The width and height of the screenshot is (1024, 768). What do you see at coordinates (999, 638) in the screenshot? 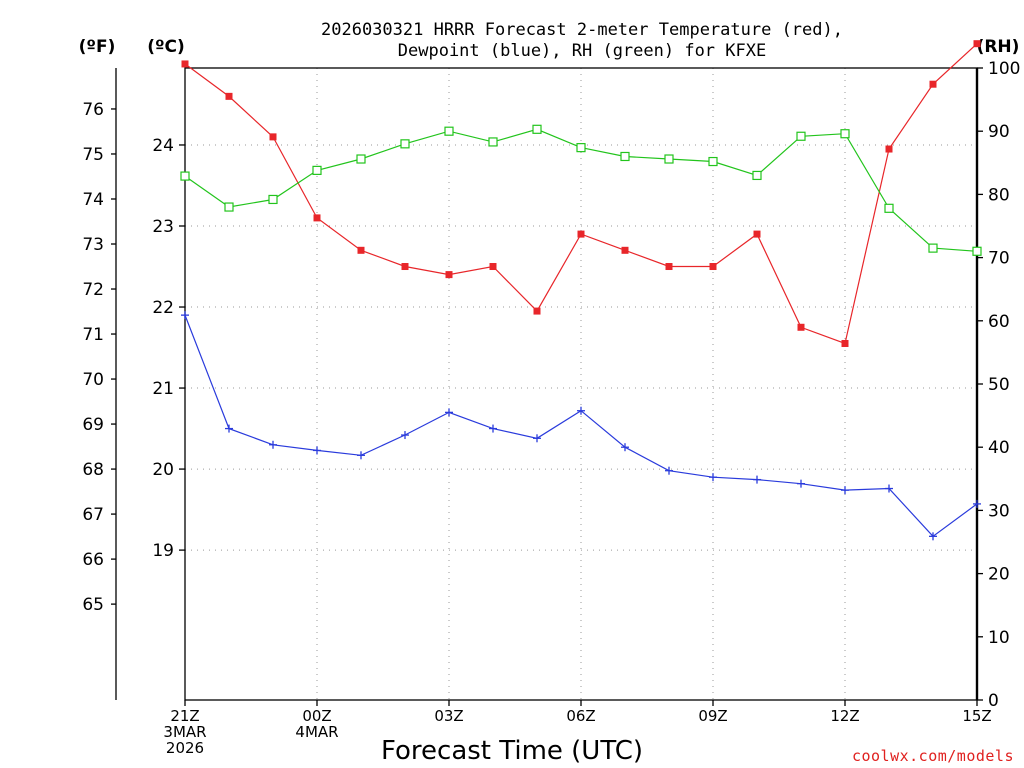
I see `rh-tick-label: 10` at bounding box center [999, 638].